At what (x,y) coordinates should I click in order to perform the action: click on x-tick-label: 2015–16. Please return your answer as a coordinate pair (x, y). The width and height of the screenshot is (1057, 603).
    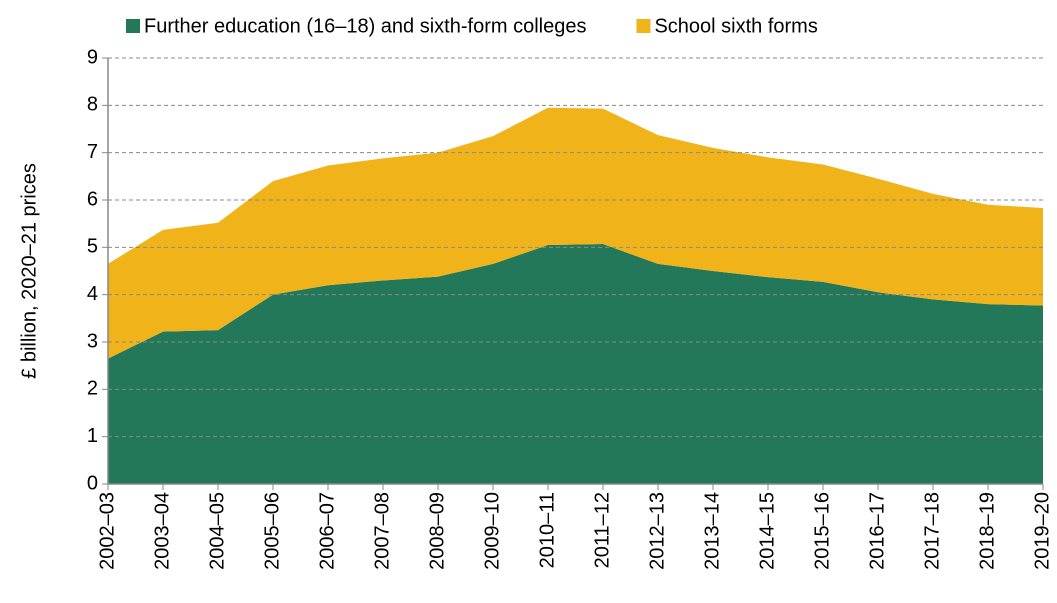
    Looking at the image, I should click on (822, 531).